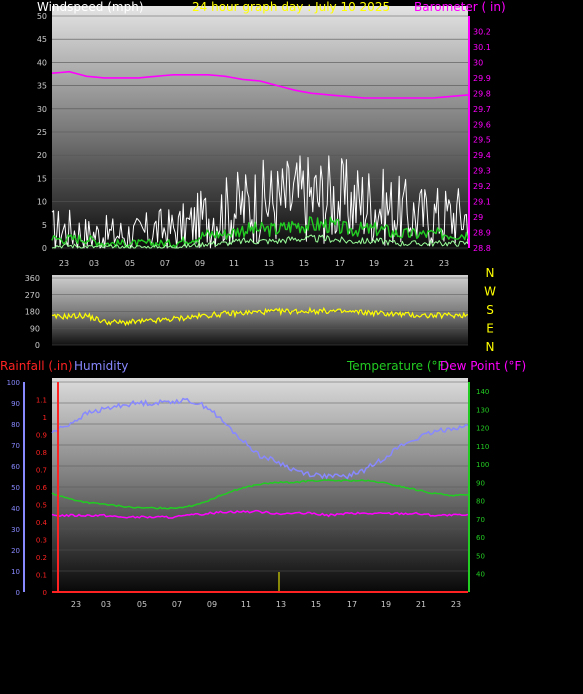  Describe the element at coordinates (94, 263) in the screenshot. I see `wind-x-tick: 03` at that location.